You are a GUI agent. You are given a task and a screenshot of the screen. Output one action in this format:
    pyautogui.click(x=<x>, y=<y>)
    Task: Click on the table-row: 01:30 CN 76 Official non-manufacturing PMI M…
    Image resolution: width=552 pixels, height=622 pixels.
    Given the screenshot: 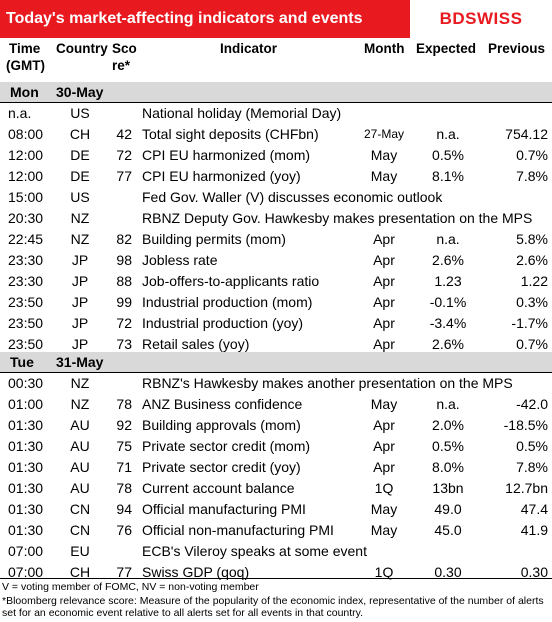 What is the action you would take?
    pyautogui.click(x=276, y=530)
    